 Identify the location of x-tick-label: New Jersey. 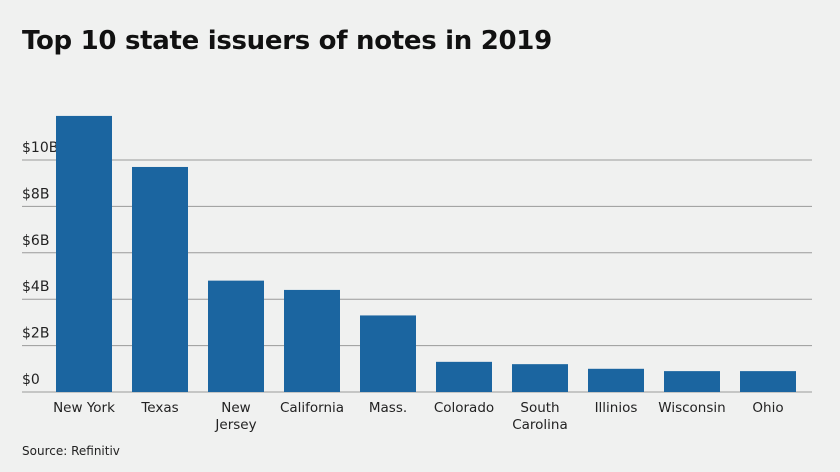
(236, 416).